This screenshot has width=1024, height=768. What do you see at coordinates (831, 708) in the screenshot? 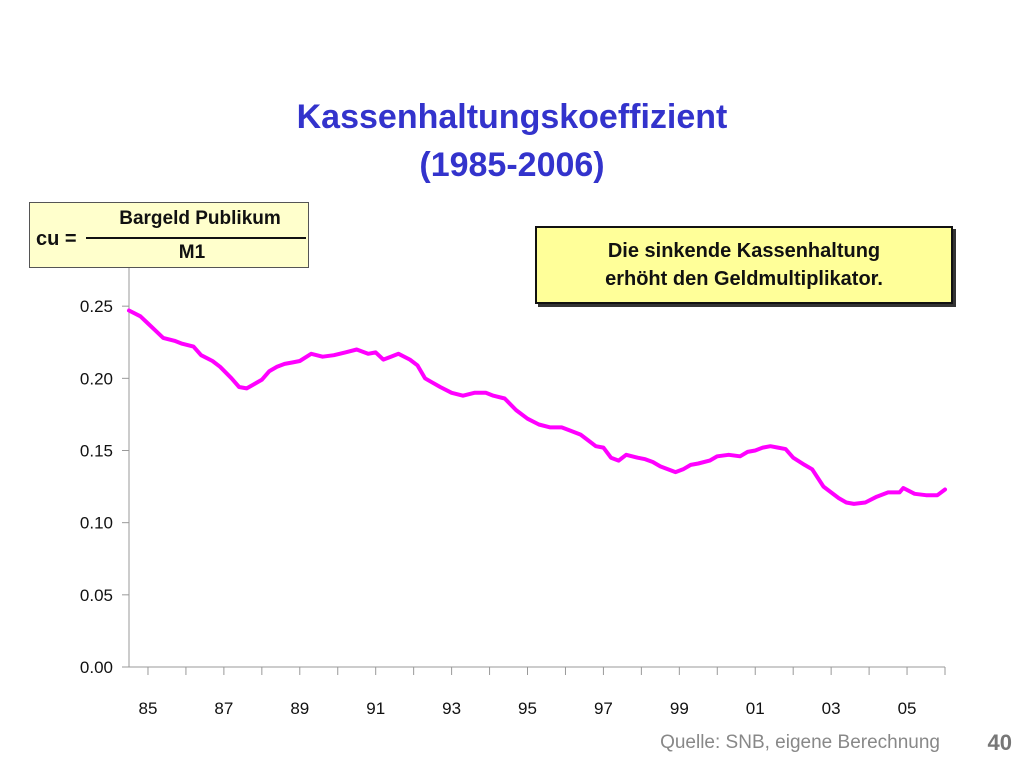
I see `x-tick-label: 03` at bounding box center [831, 708].